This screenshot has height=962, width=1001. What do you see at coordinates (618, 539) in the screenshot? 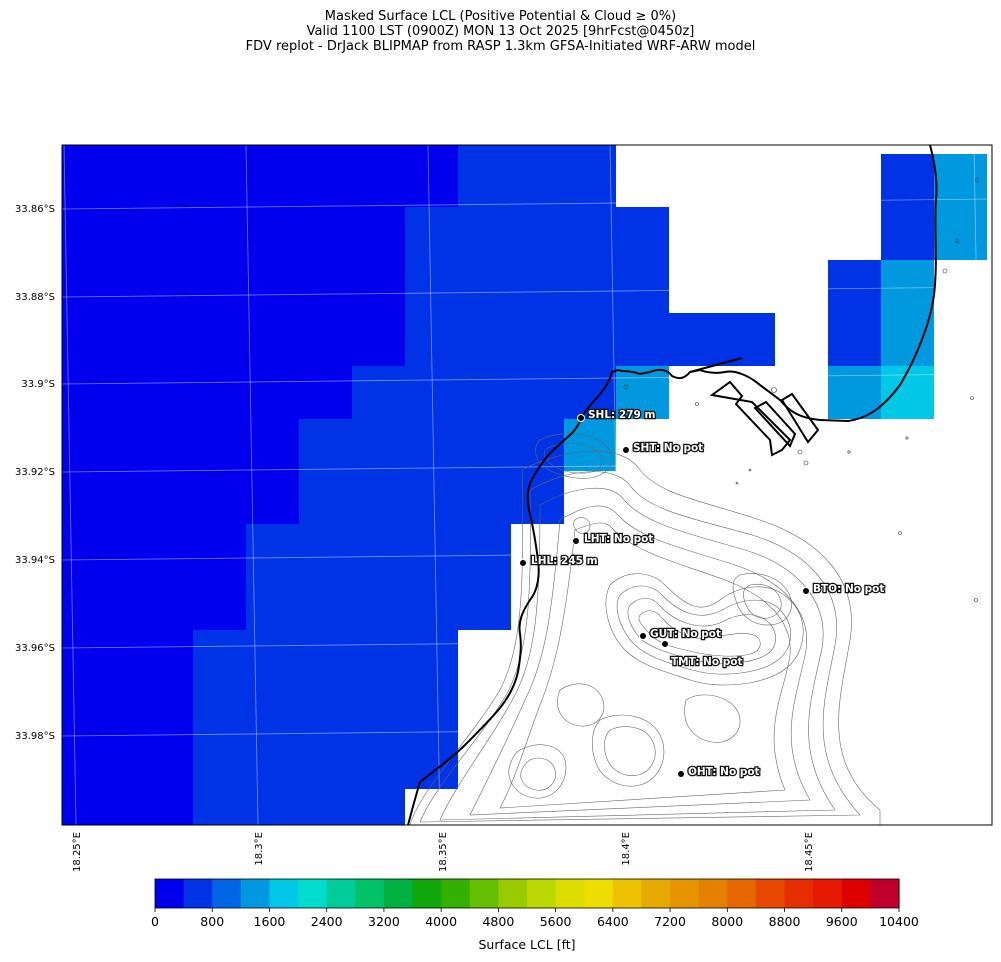
I see `station-lht-label: LHT: No pot` at bounding box center [618, 539].